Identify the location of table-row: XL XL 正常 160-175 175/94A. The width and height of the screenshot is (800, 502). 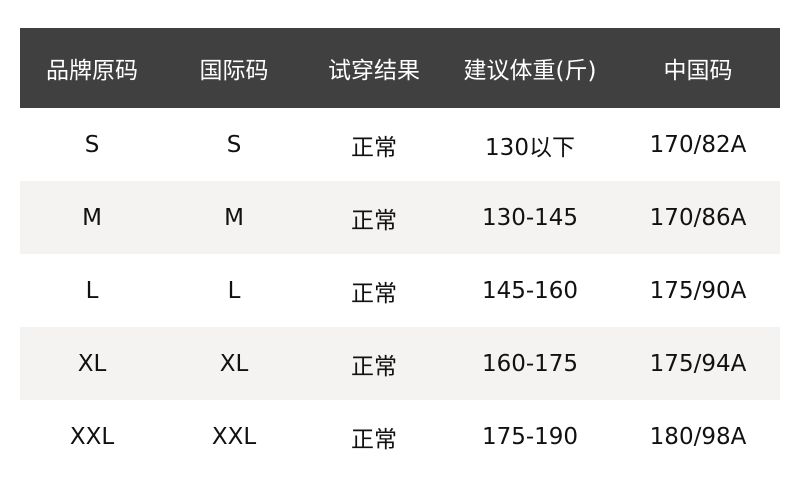
(400, 363).